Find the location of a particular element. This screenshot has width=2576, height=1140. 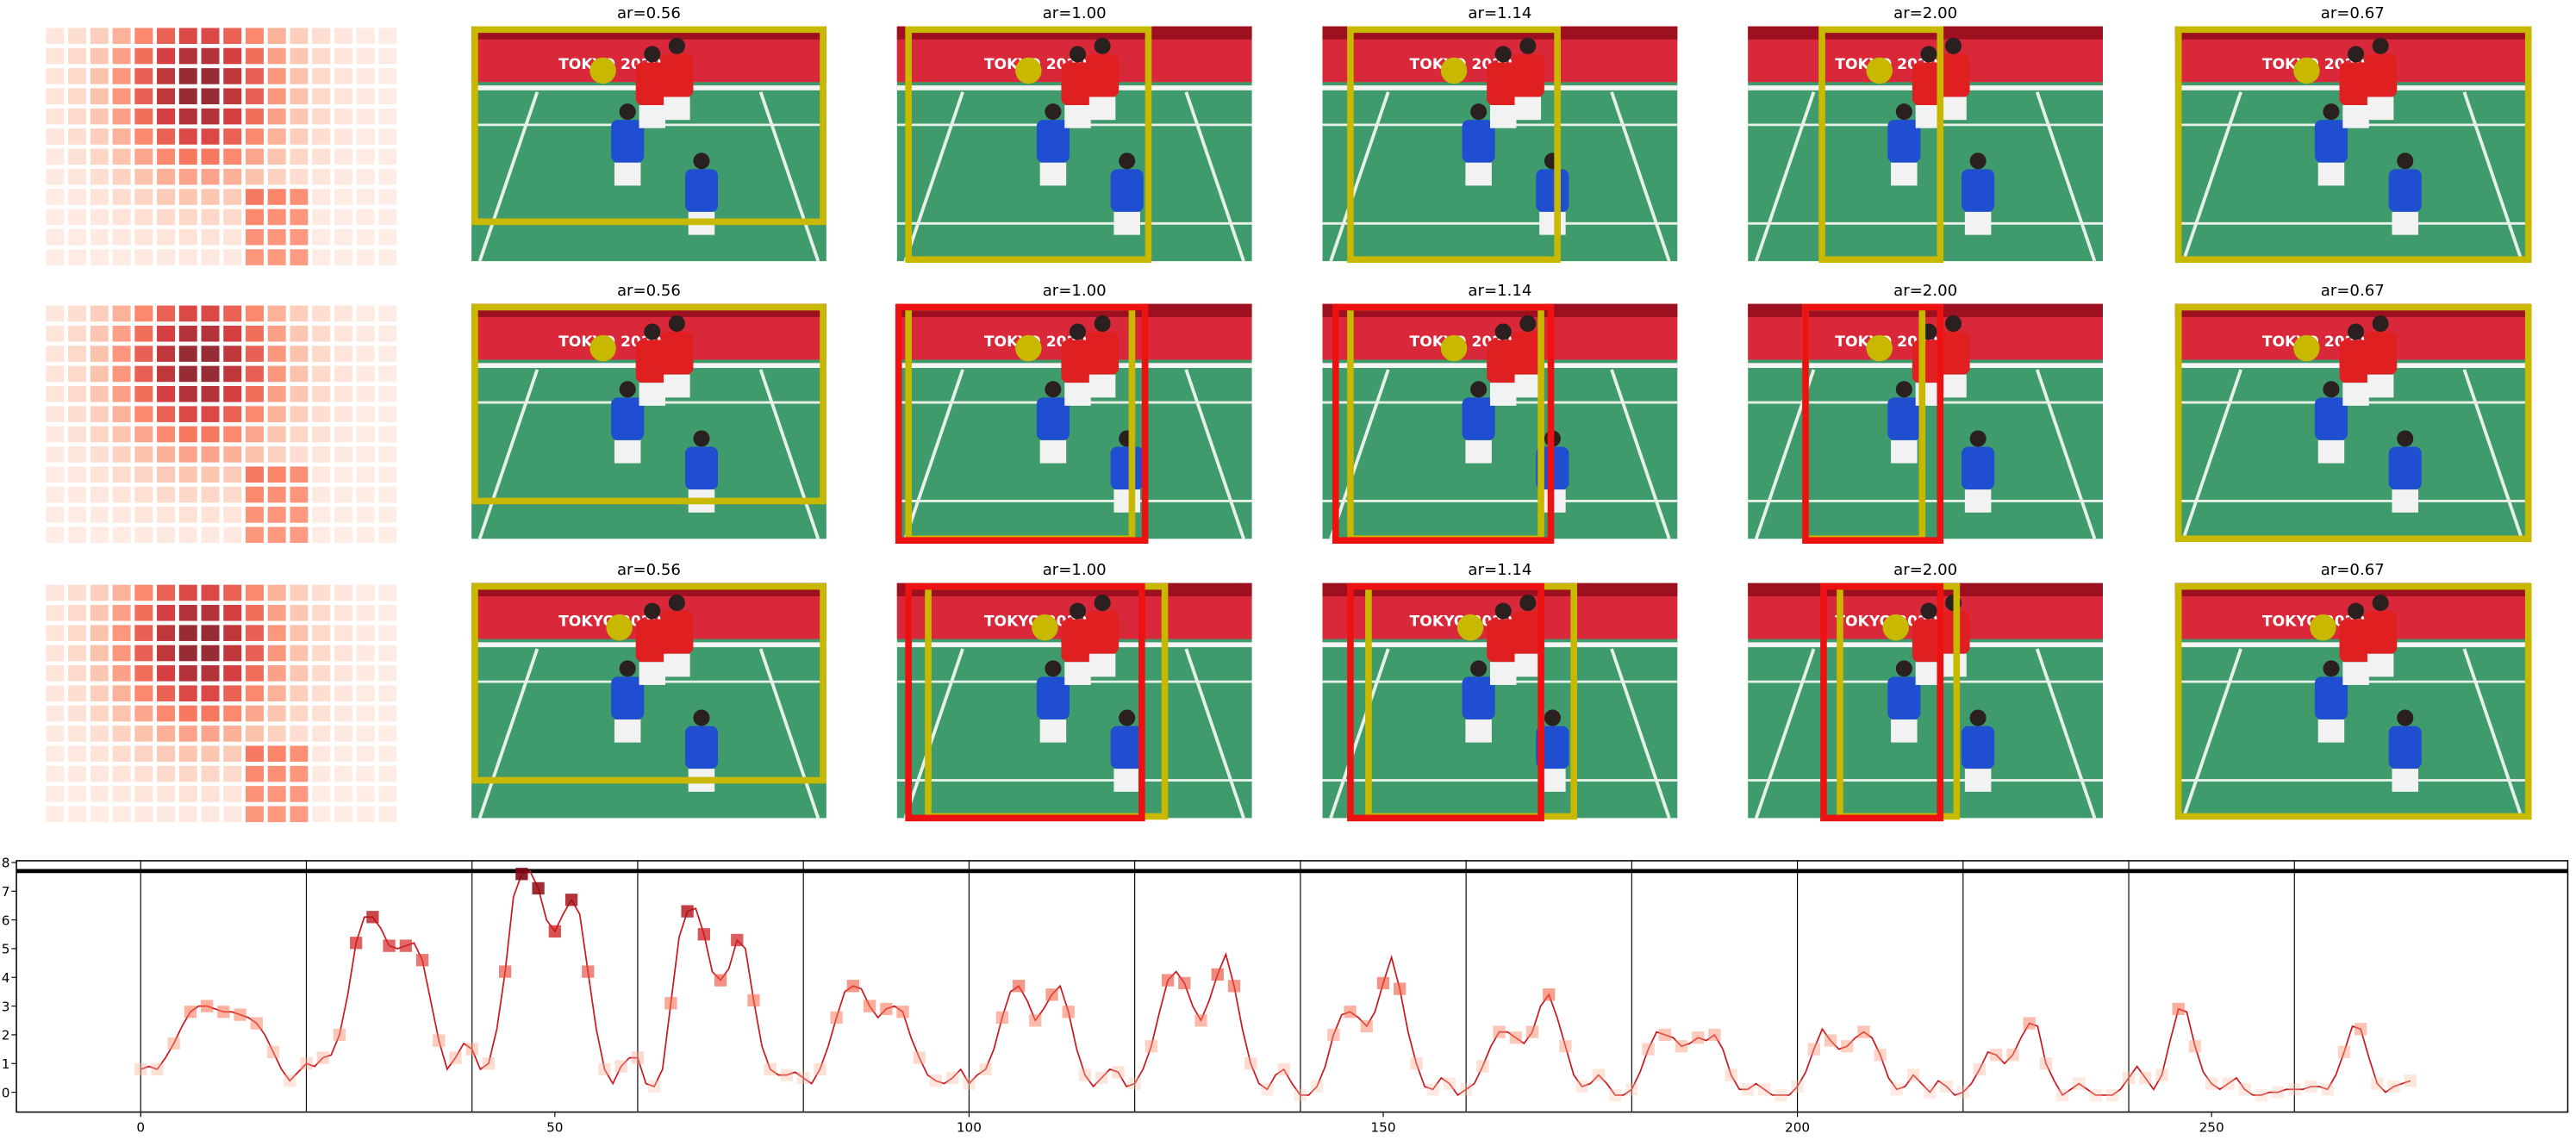

panel-title: ar=1.14 is located at coordinates (1499, 570).